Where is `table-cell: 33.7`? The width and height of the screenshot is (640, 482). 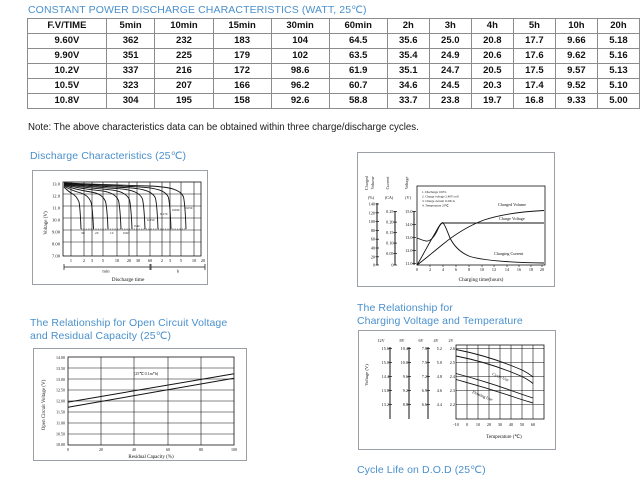
table-cell: 33.7 is located at coordinates (408, 101).